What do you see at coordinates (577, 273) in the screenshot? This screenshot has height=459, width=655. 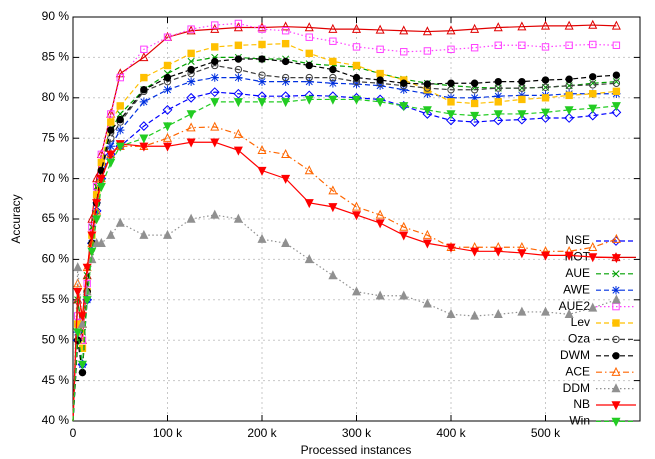 I see `legend-label: AUE` at bounding box center [577, 273].